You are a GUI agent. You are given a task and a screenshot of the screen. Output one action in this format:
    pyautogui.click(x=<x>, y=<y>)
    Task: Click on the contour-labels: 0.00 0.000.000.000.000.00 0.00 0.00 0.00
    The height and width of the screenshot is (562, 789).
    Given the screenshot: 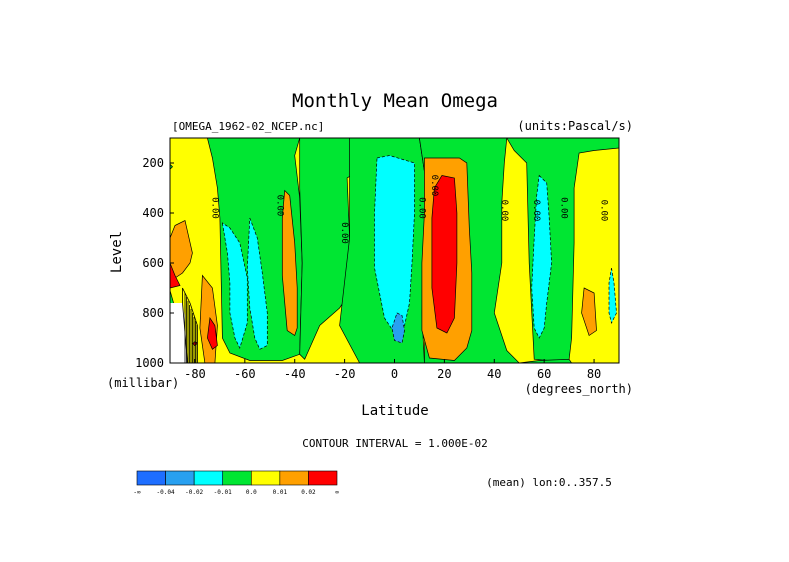 What is the action you would take?
    pyautogui.click(x=408, y=209)
    